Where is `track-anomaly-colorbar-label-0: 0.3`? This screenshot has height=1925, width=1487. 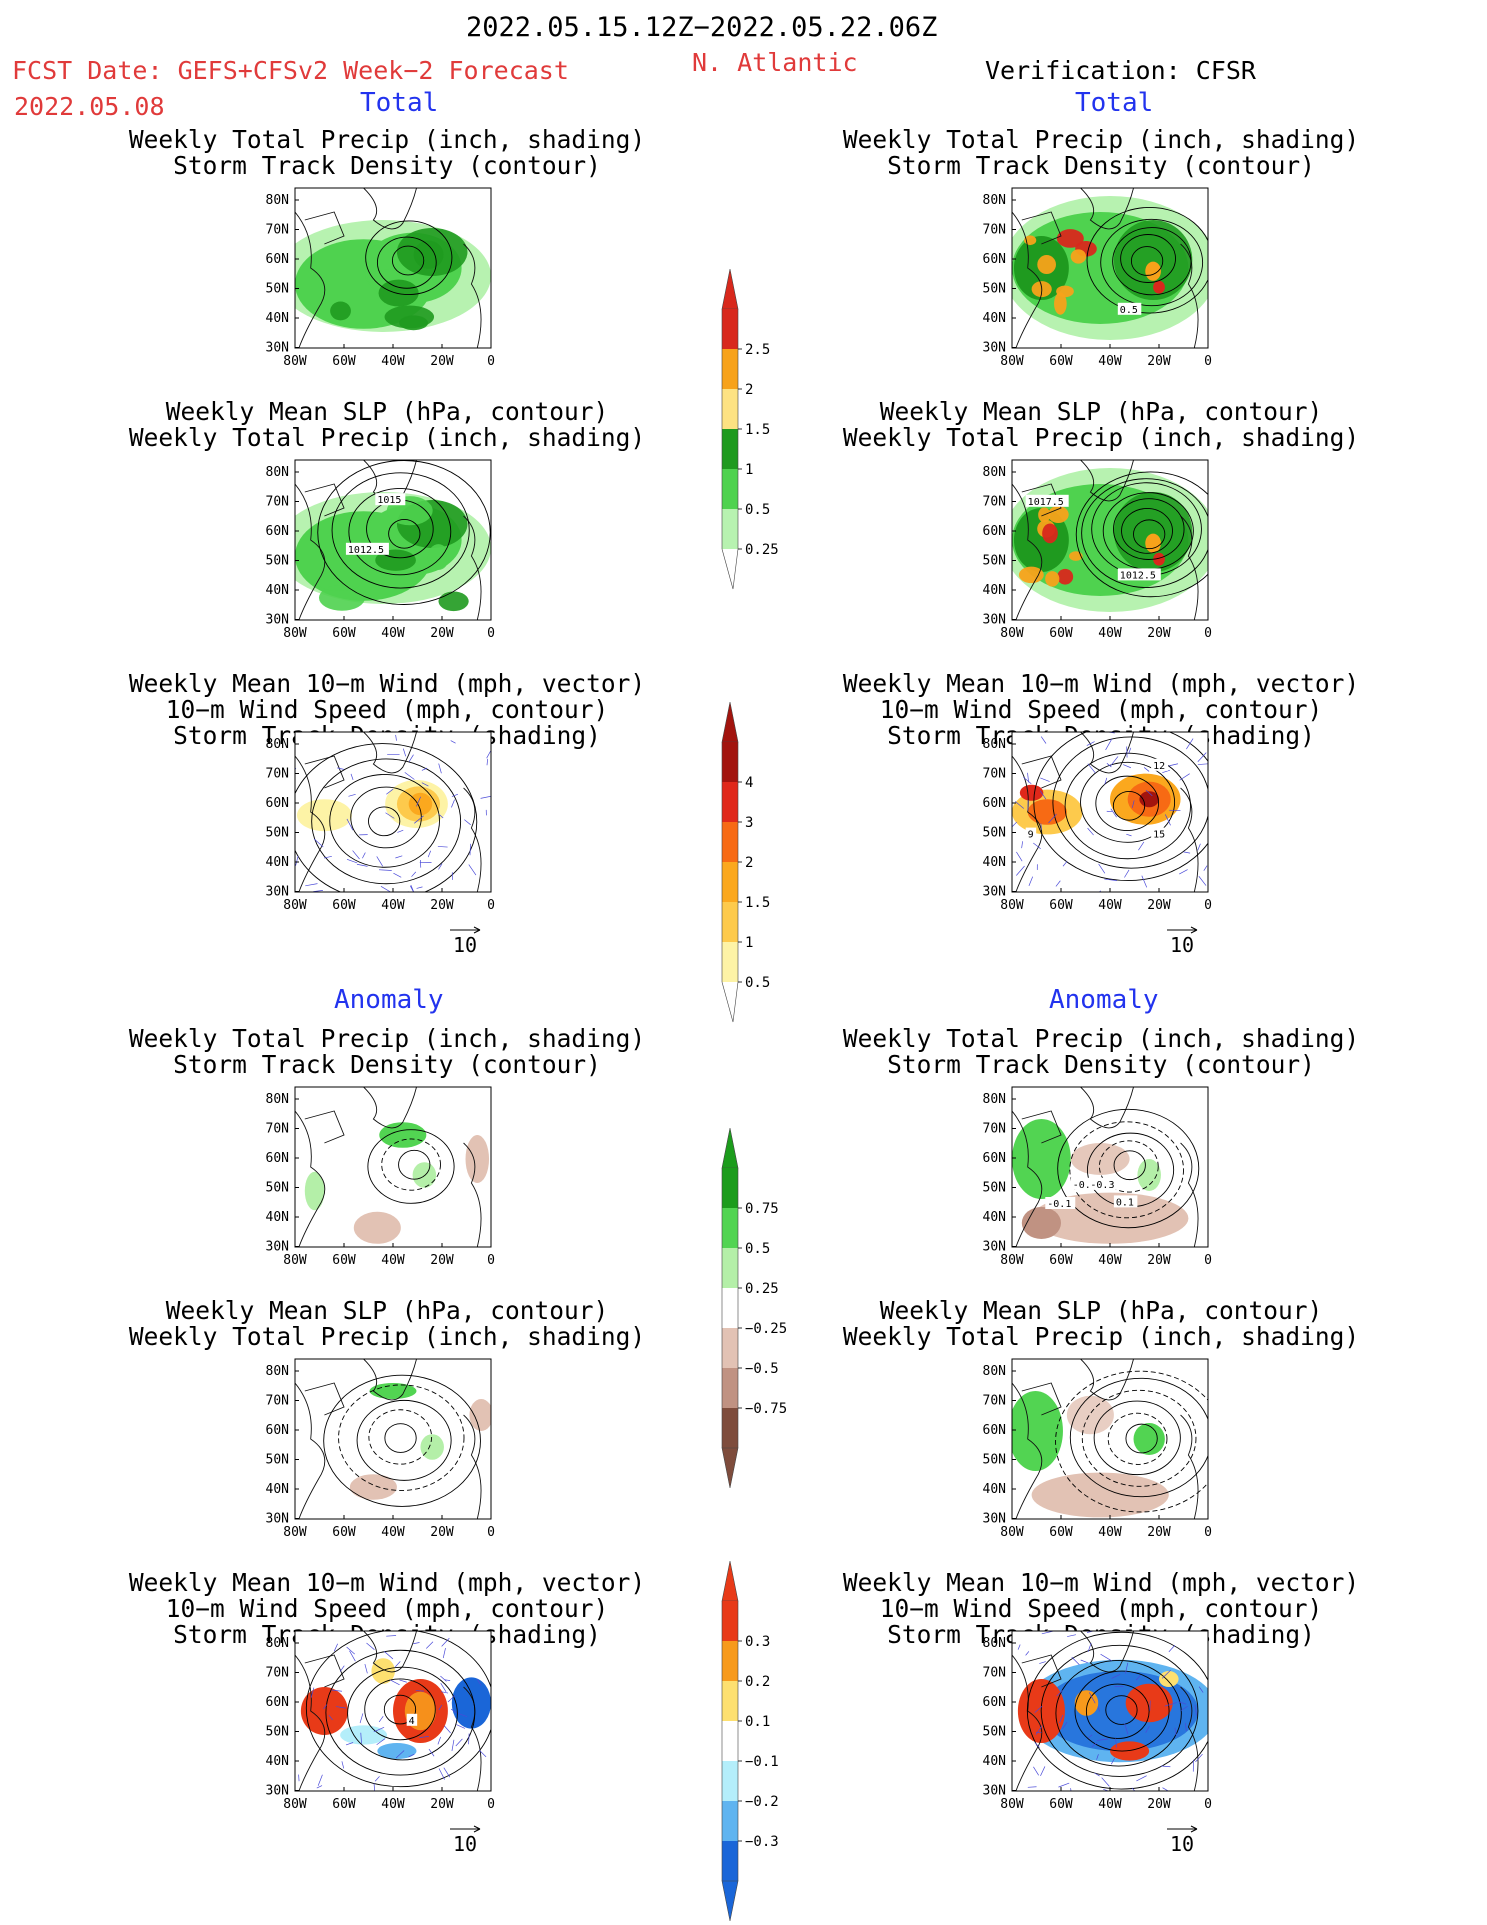
track-anomaly-colorbar-label-0: 0.3 is located at coordinates (757, 1642).